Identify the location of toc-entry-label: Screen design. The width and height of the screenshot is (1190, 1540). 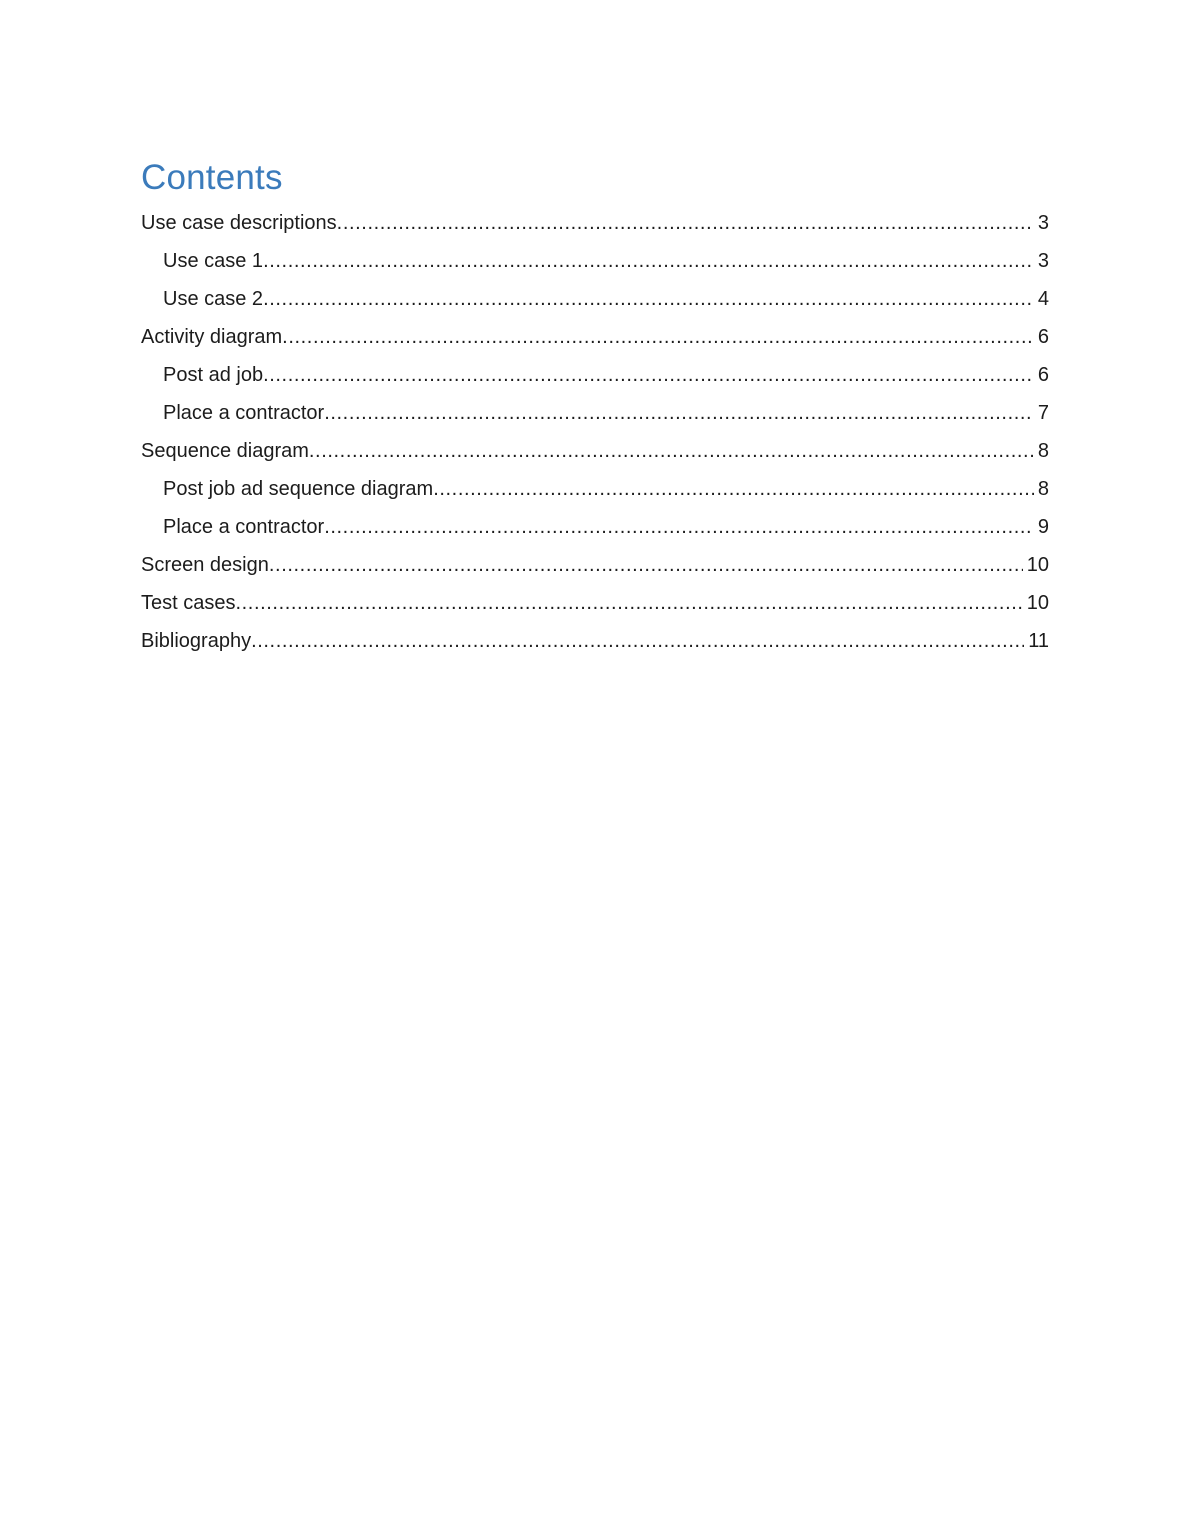
(205, 565).